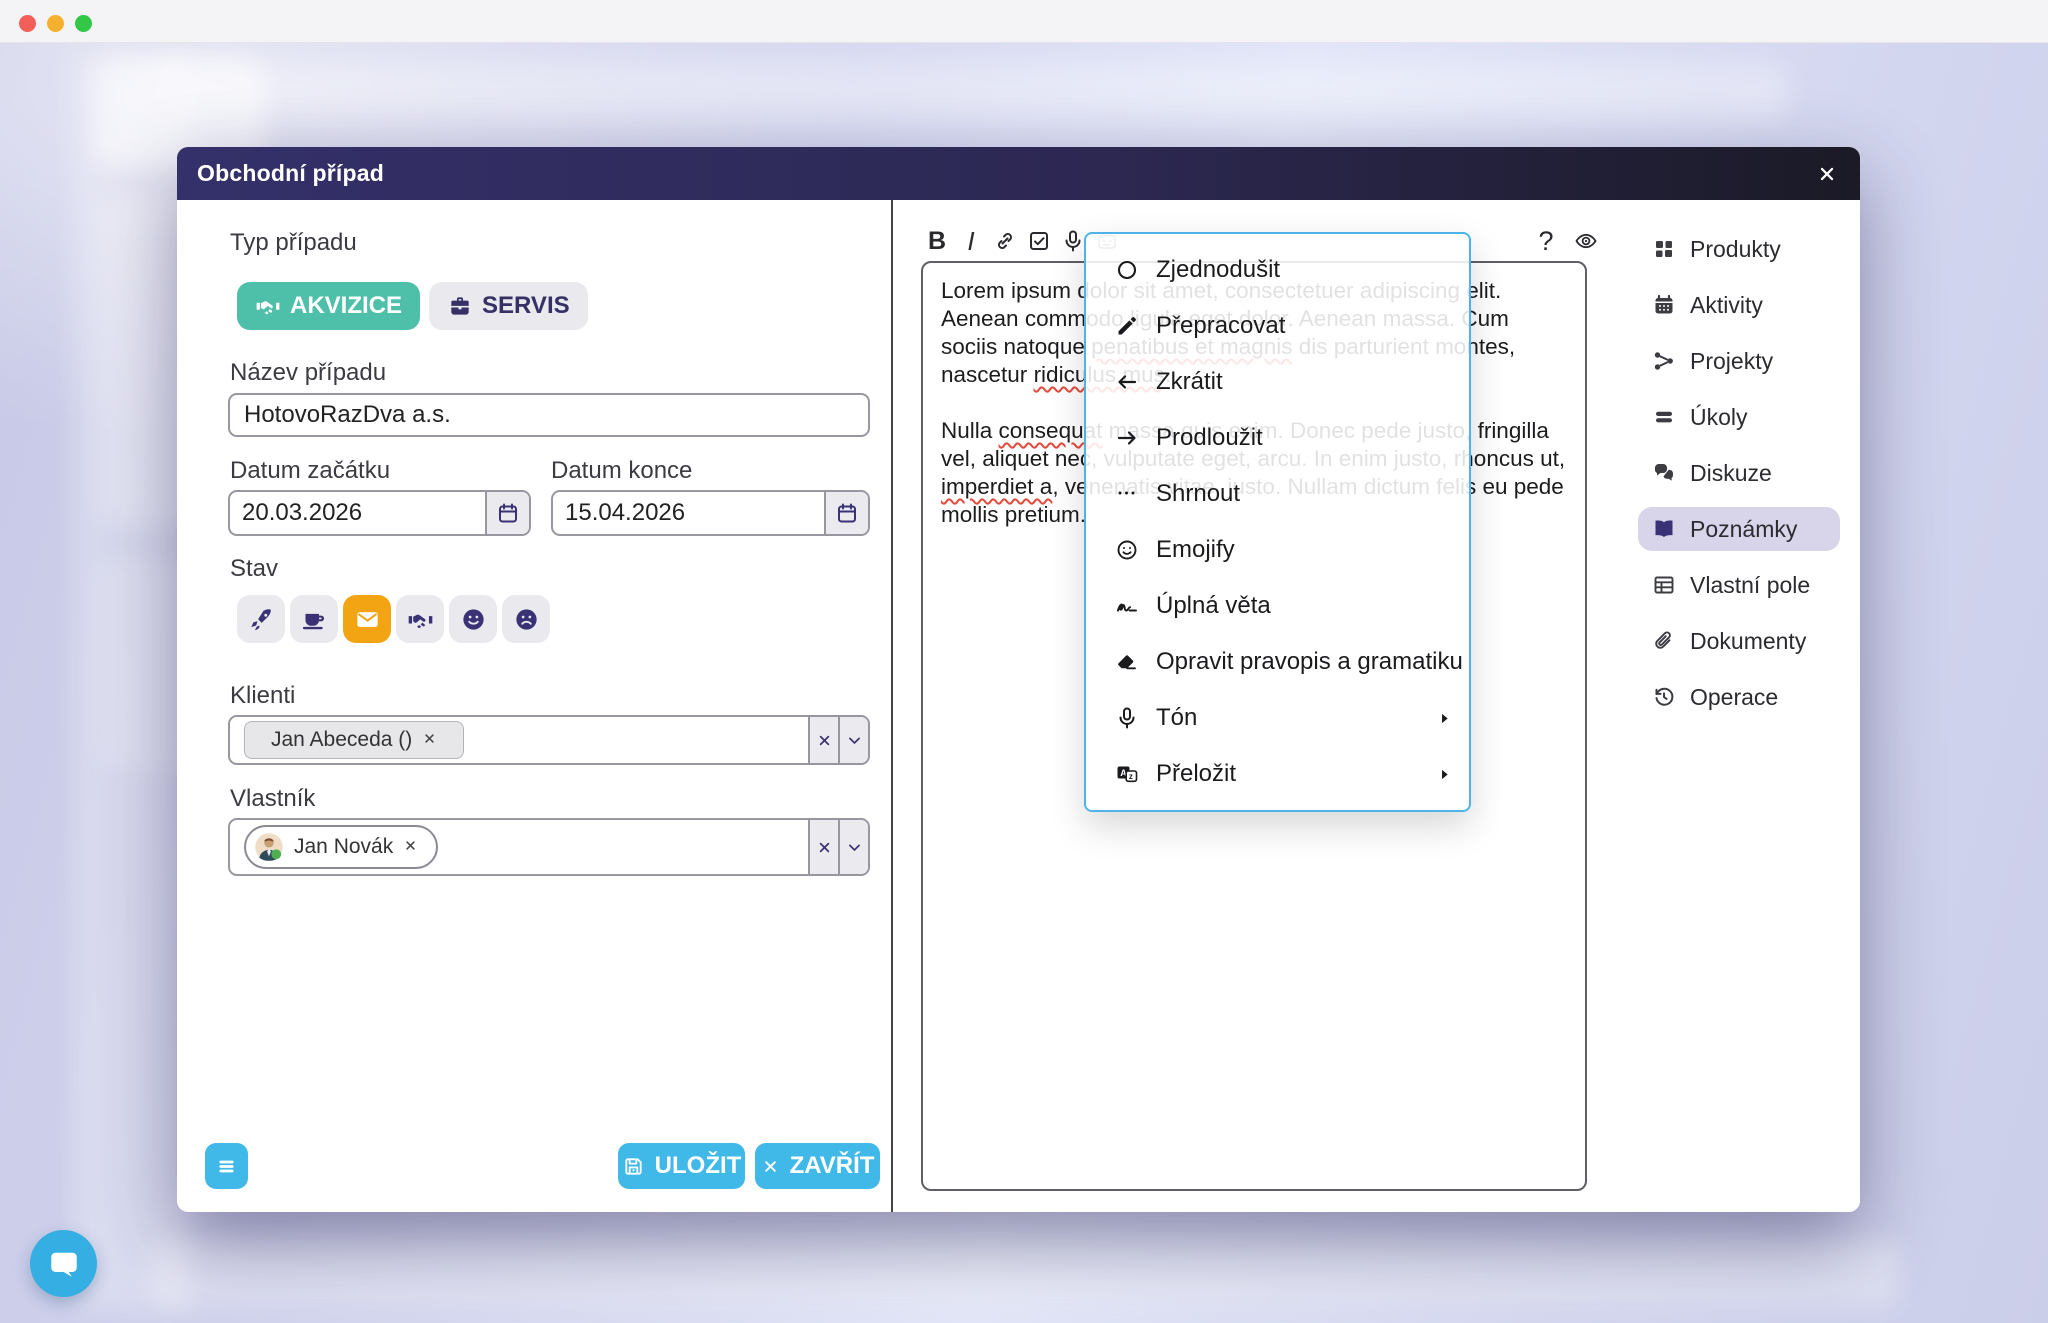 This screenshot has height=1323, width=2048. Describe the element at coordinates (1277, 494) in the screenshot. I see `menu-item-shrnout: Shrnout` at that location.